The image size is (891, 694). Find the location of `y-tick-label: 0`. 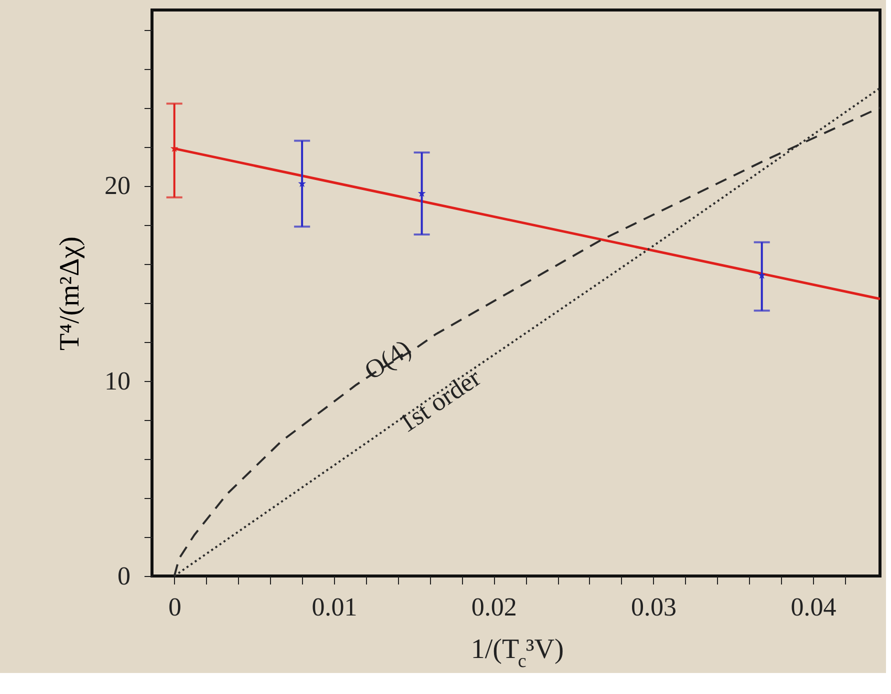

y-tick-label: 0 is located at coordinates (124, 576).